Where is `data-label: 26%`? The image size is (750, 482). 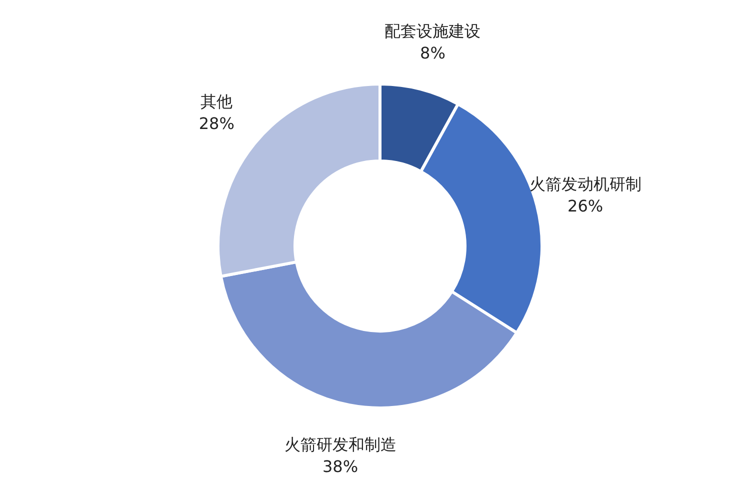 data-label: 26% is located at coordinates (586, 206).